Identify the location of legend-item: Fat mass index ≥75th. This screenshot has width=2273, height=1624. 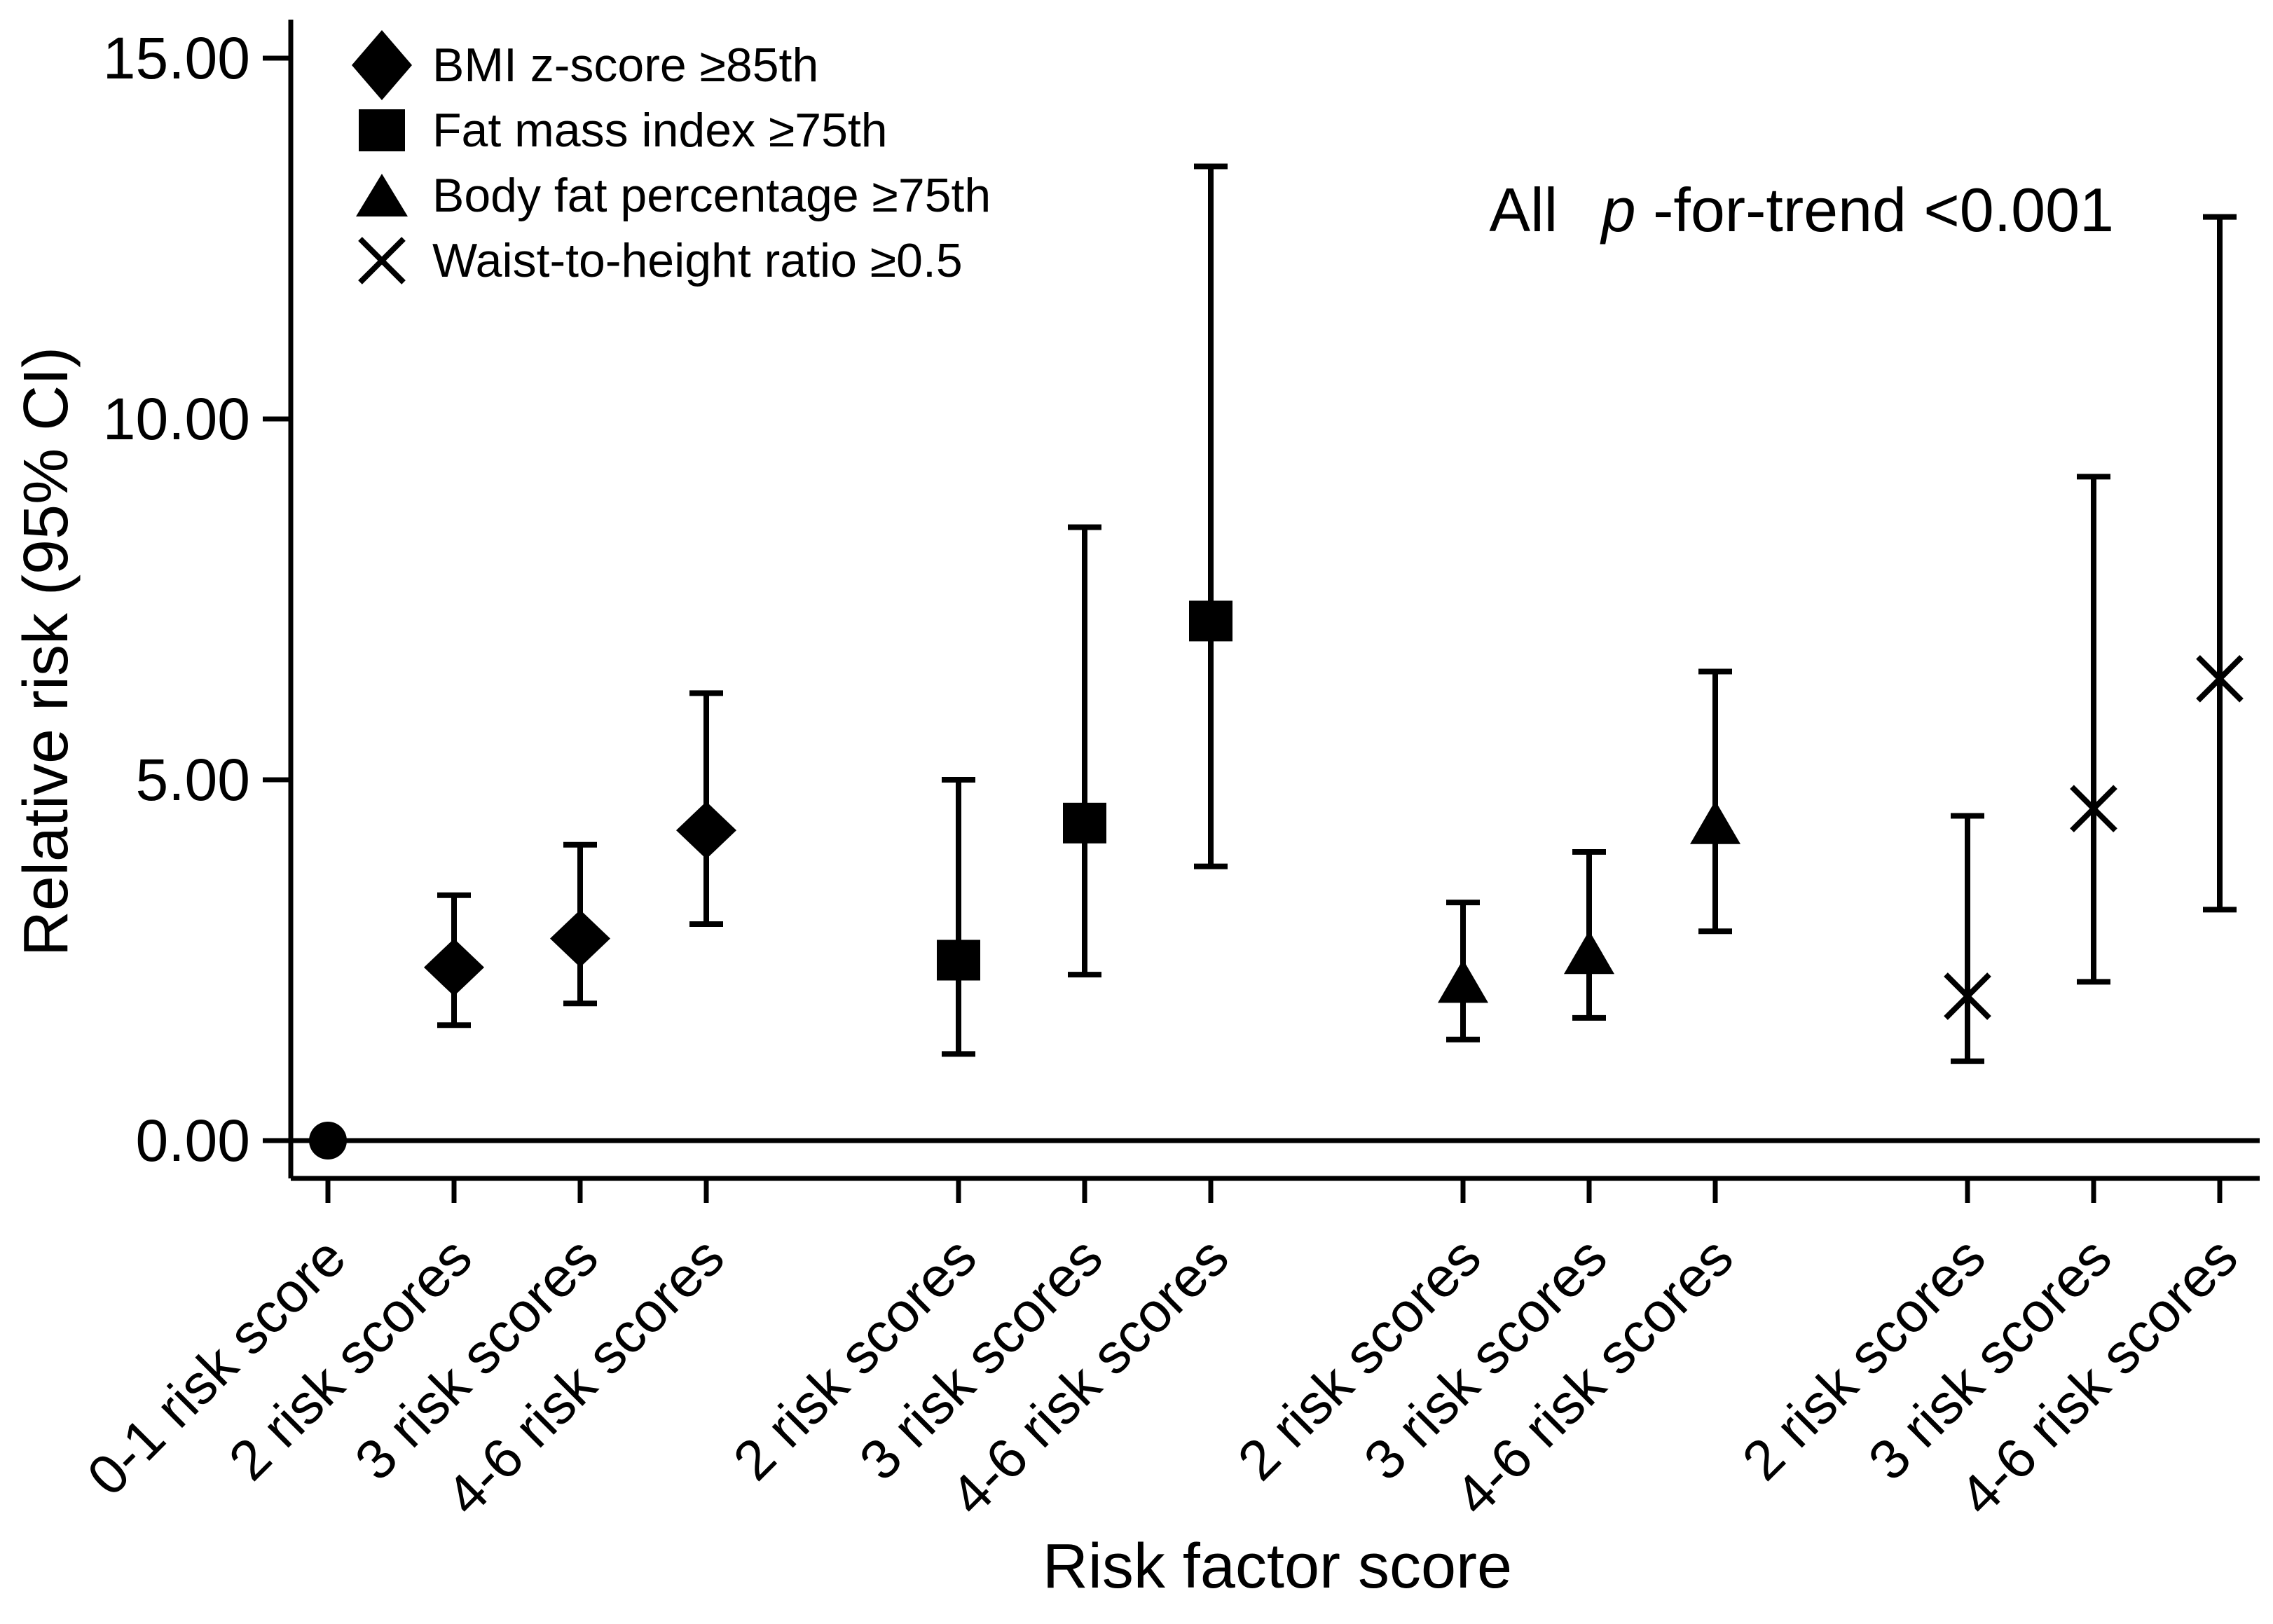
(623, 130).